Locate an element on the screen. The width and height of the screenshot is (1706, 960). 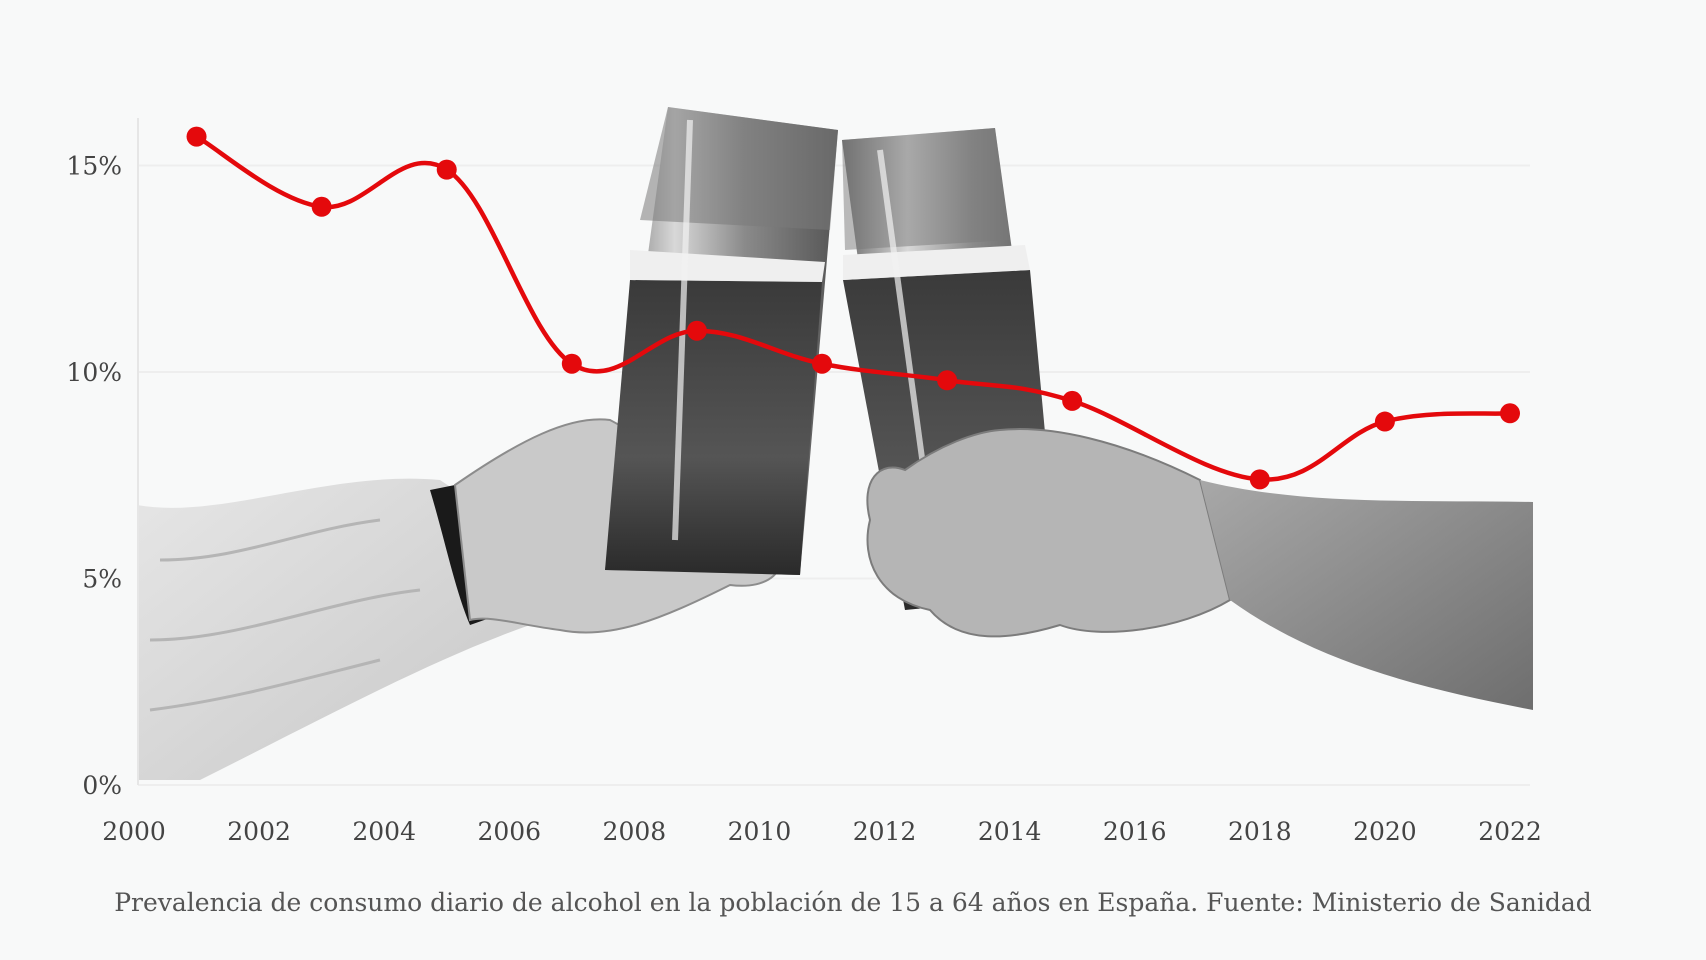
y-axis-ticks: 0% 5% 10% 15% is located at coordinates (94, 476).